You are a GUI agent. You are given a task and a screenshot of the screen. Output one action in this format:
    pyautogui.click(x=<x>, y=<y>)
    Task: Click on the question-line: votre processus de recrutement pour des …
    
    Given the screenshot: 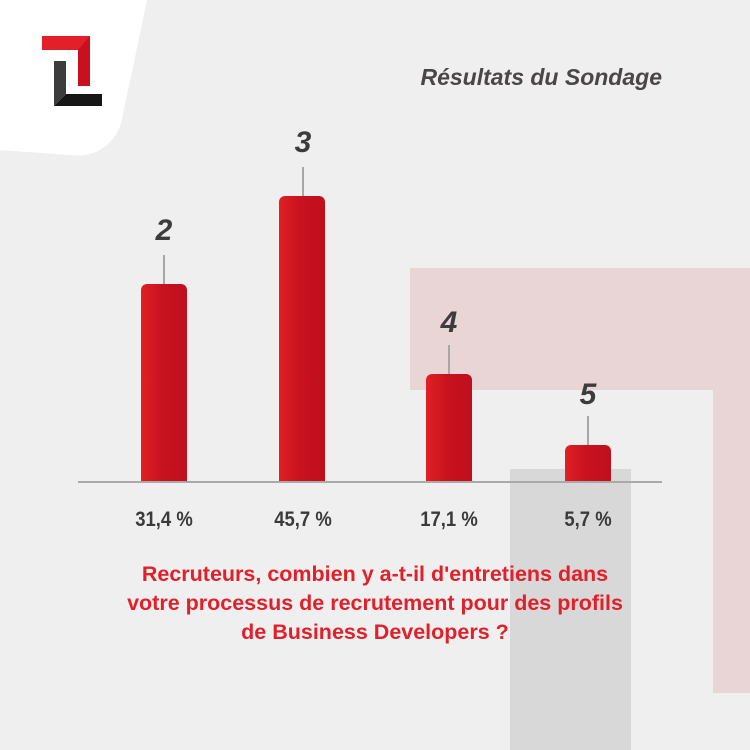 What is the action you would take?
    pyautogui.click(x=375, y=603)
    